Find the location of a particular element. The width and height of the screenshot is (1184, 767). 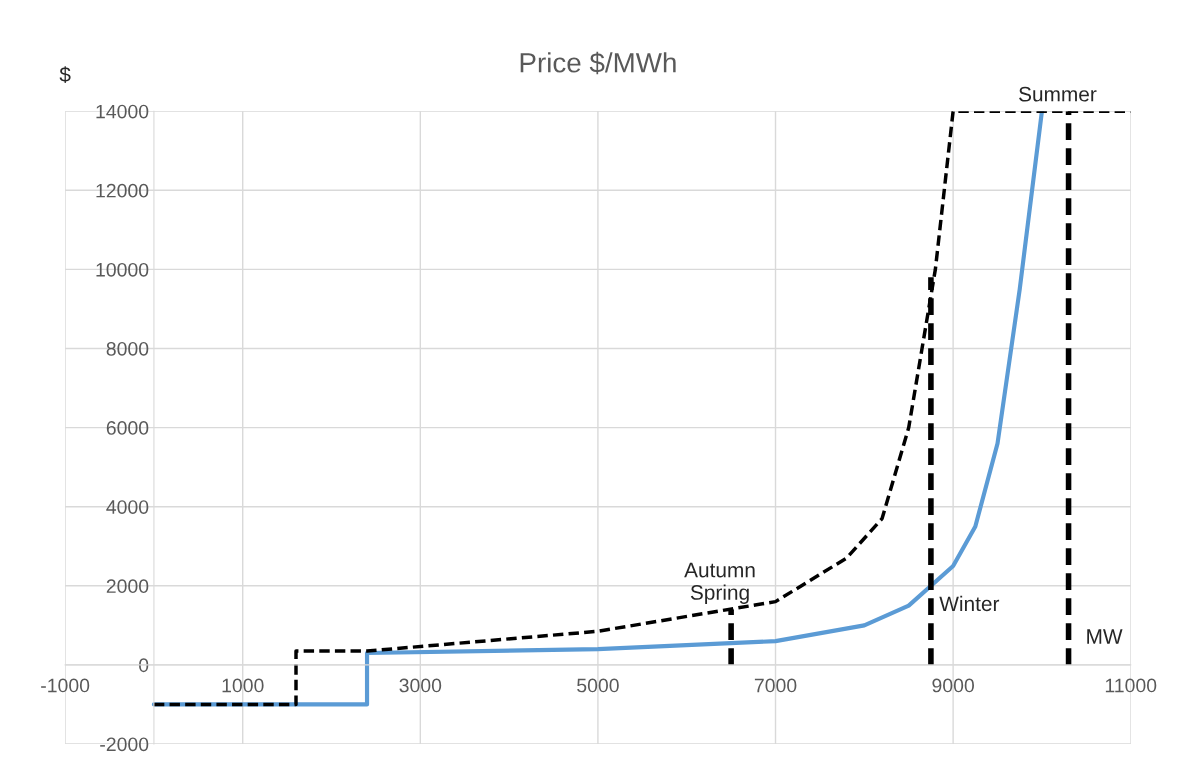

x-tick-label: -1000 is located at coordinates (65, 685).